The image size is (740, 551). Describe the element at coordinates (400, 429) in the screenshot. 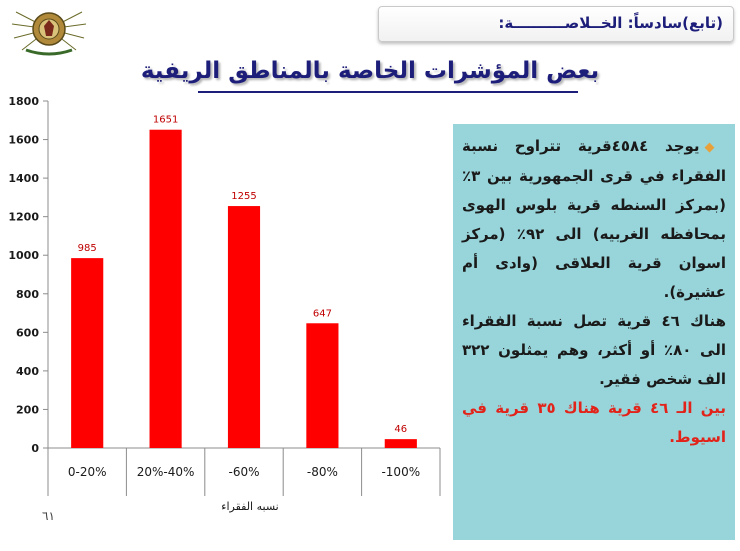

I see `bar-value-label: 46` at that location.